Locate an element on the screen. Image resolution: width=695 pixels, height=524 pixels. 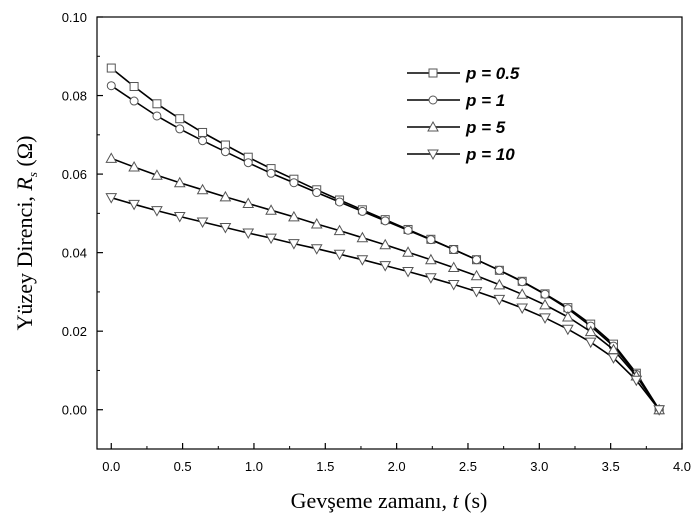
x-tick-label: 0.0 is located at coordinates (111, 466).